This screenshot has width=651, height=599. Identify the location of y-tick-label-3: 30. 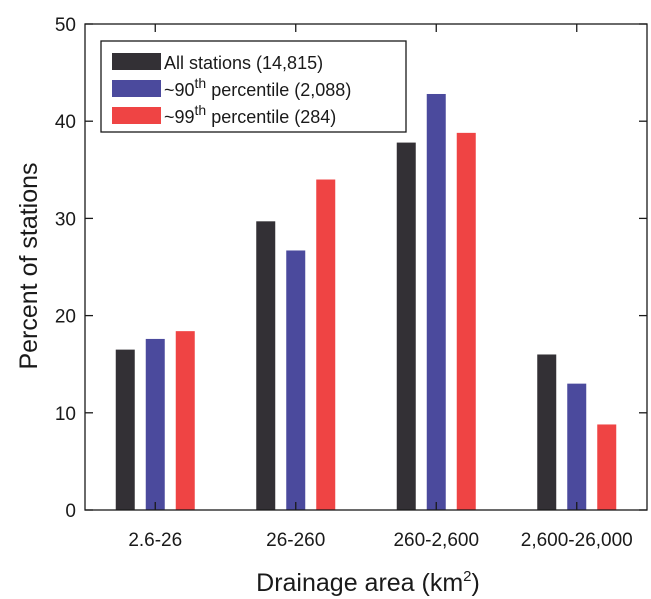
(65, 219).